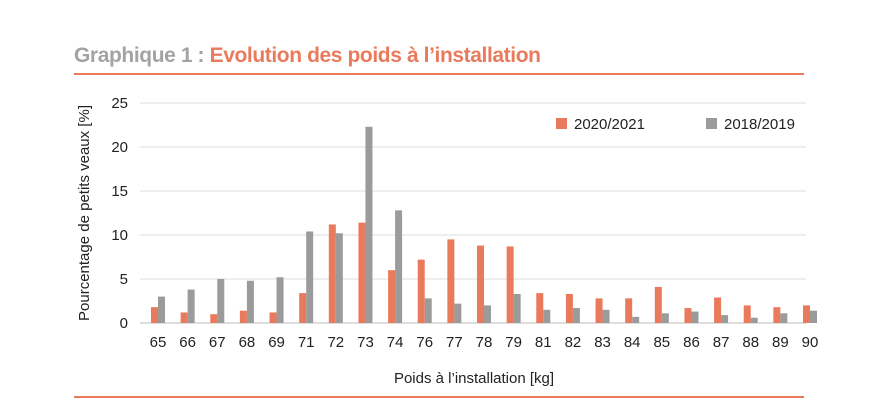 The height and width of the screenshot is (415, 880). Describe the element at coordinates (543, 342) in the screenshot. I see `x-tick-label: 81` at that location.